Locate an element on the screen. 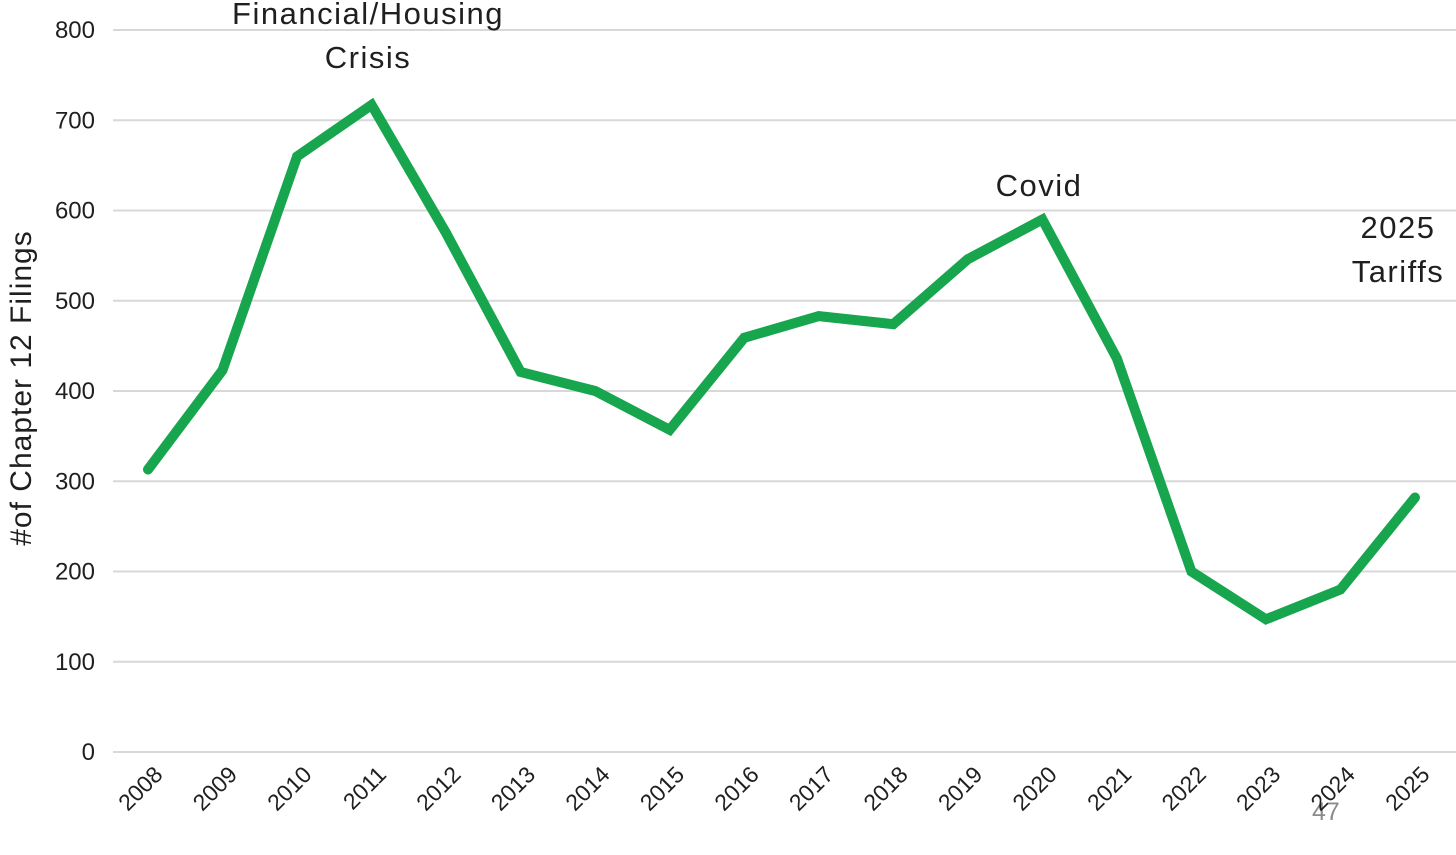 The image size is (1456, 855). x-tick-label: 2009 is located at coordinates (214, 788).